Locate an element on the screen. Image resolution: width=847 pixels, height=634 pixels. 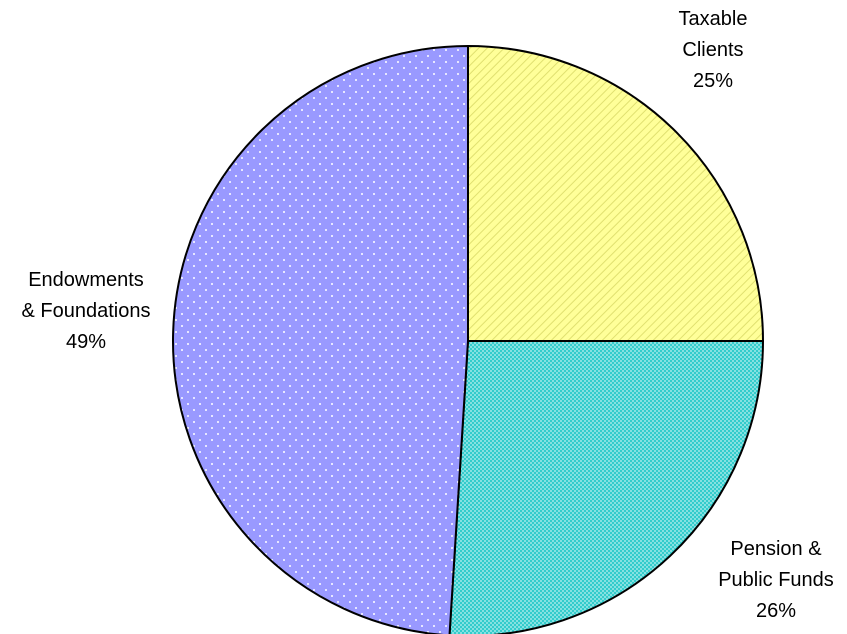
value-label: 49% is located at coordinates (86, 342).